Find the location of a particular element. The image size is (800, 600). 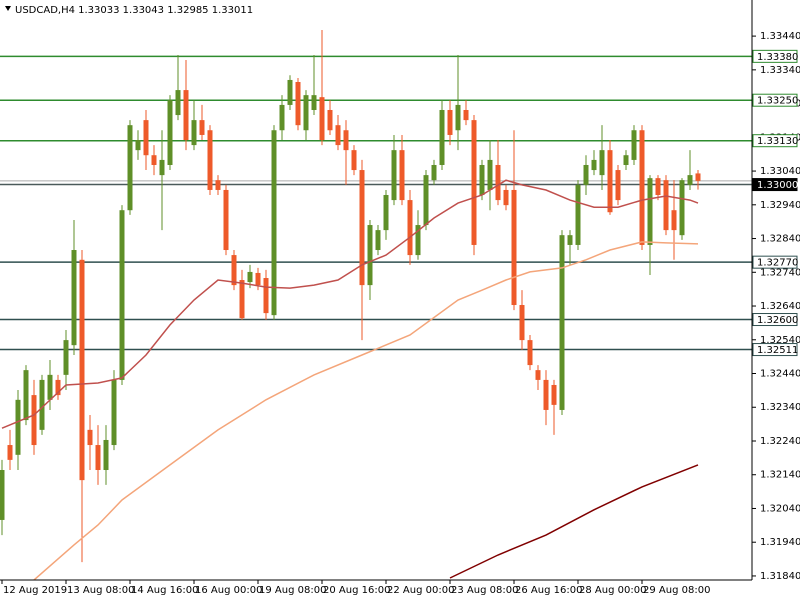

x-tick-label: 12 Aug 2019 is located at coordinates (35, 590).